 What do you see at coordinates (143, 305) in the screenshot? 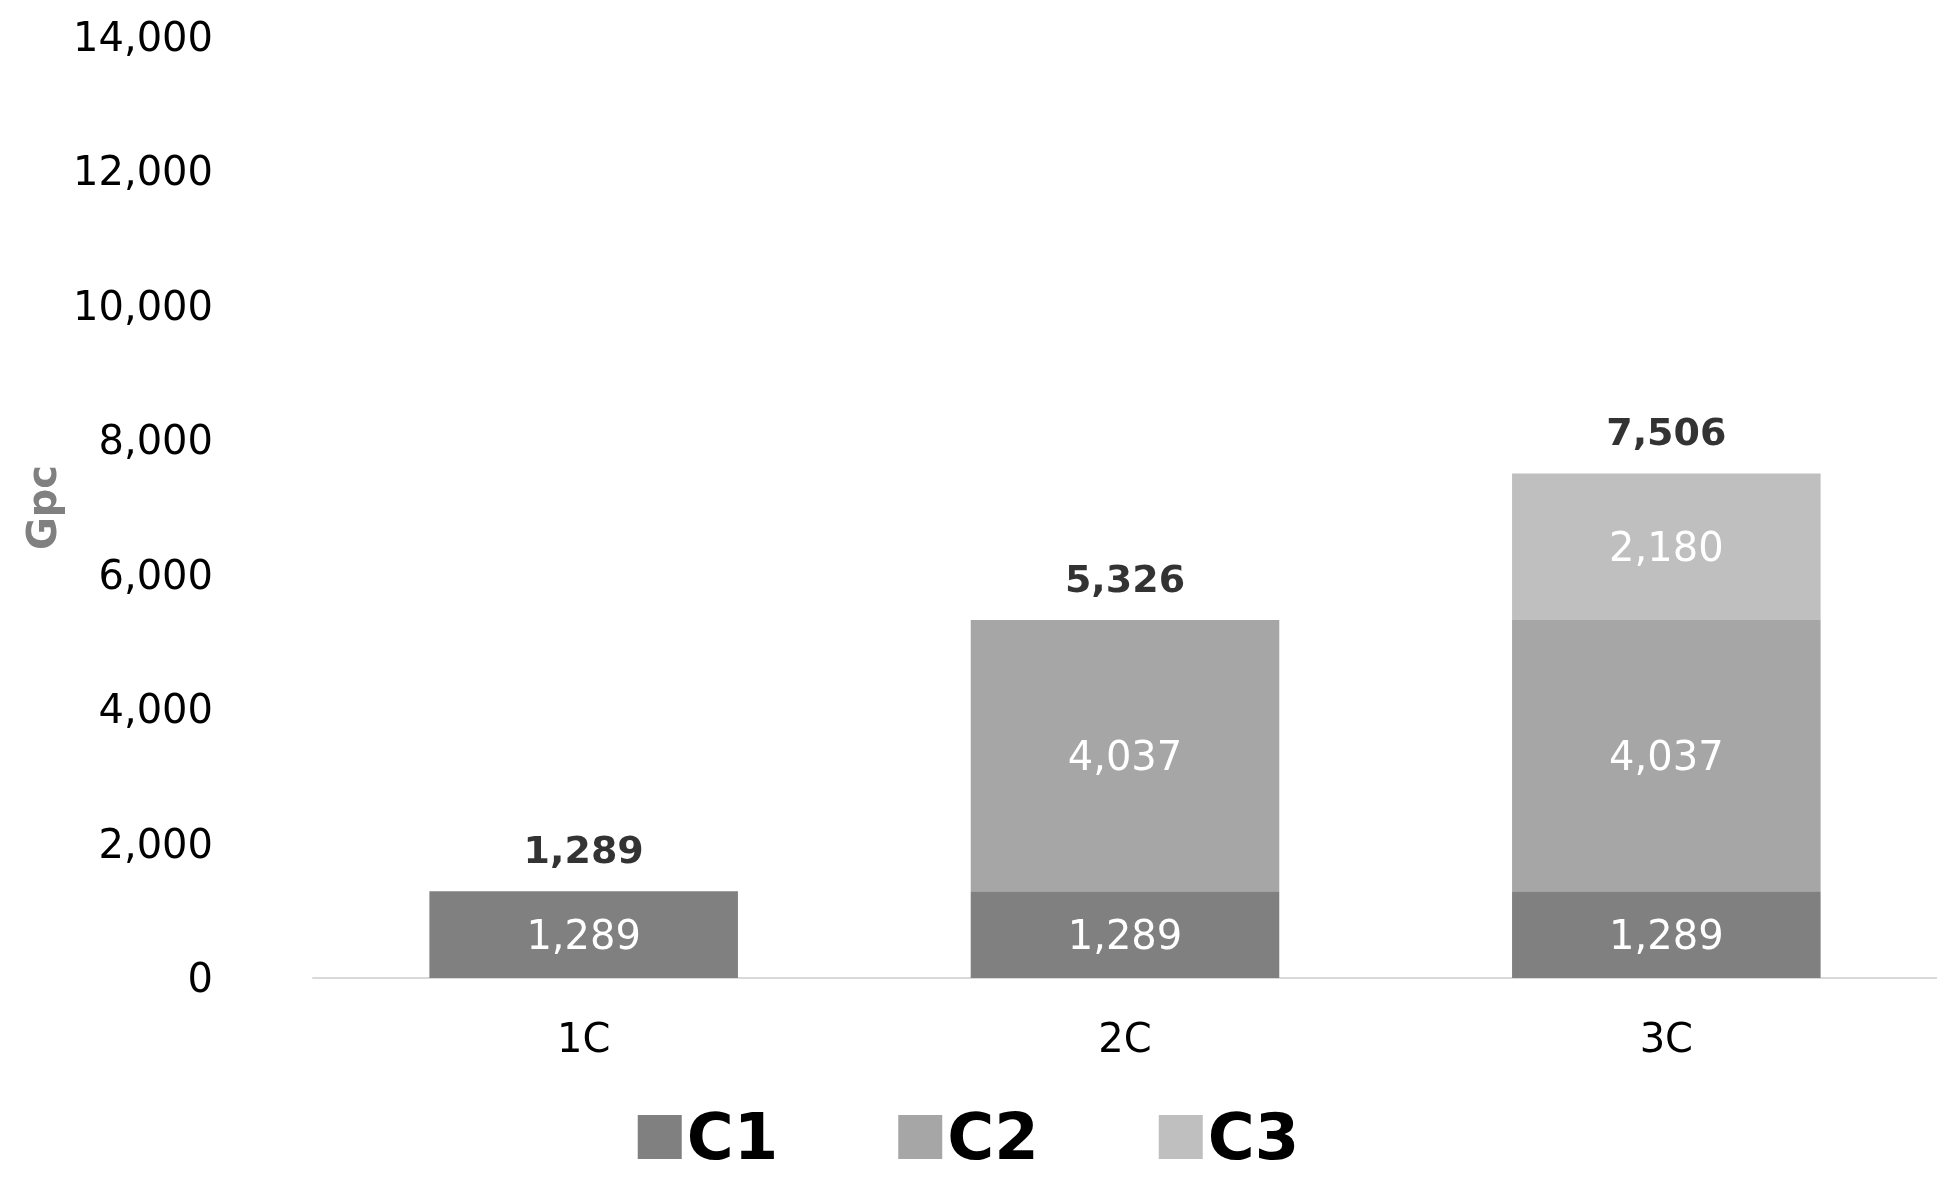
I see `y-tick-label: 10,000` at bounding box center [143, 305].